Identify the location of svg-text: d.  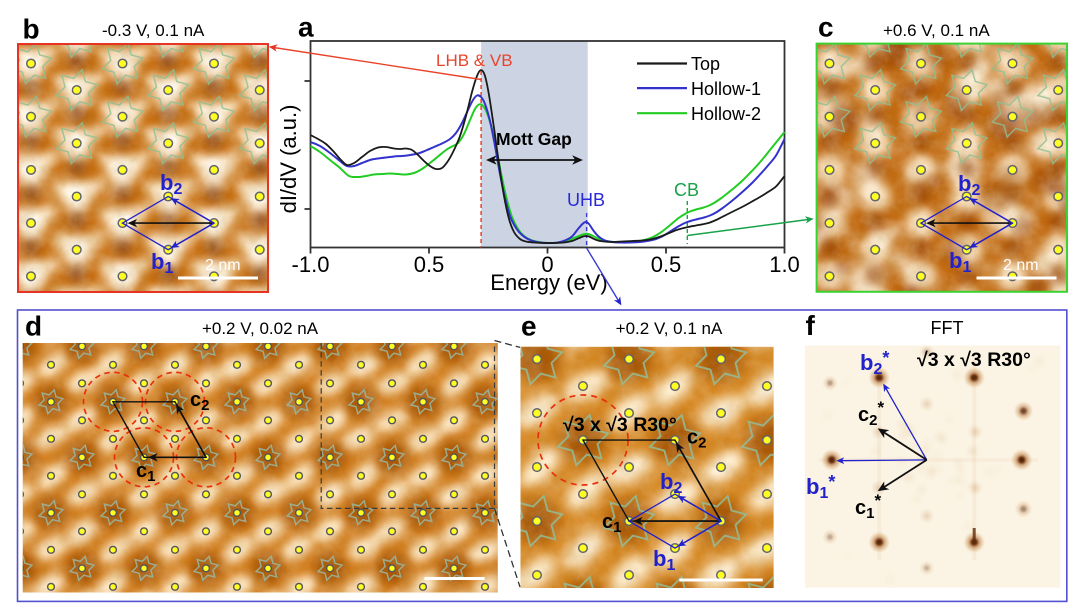
(33, 326).